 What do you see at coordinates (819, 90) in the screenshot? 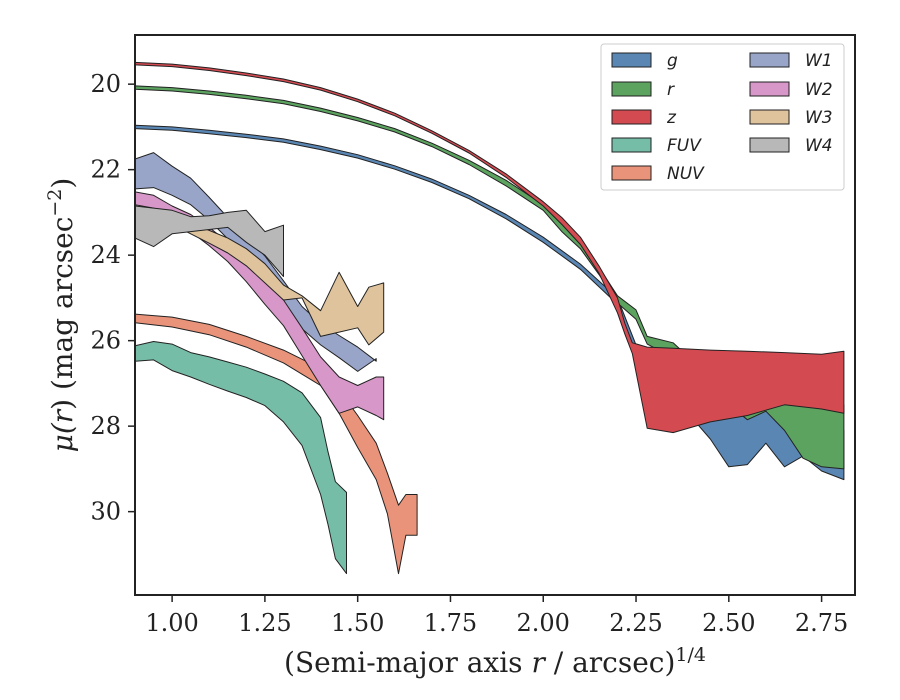
I see `legend-label-w2: W2` at bounding box center [819, 90].